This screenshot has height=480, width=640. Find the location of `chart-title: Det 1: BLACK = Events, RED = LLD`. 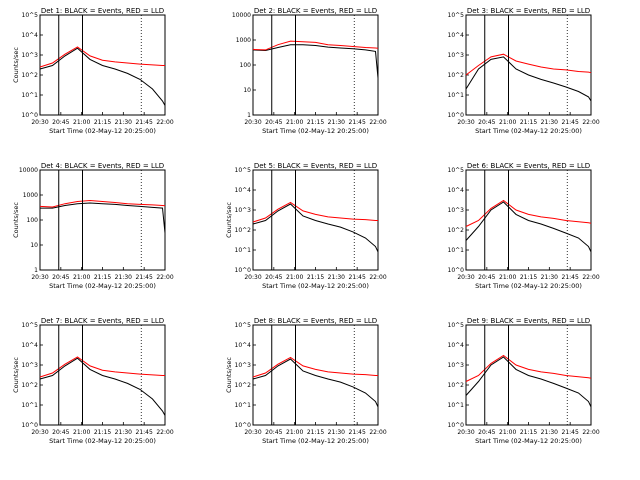

chart-title: Det 1: BLACK = Events, RED = LLD is located at coordinates (102, 11).